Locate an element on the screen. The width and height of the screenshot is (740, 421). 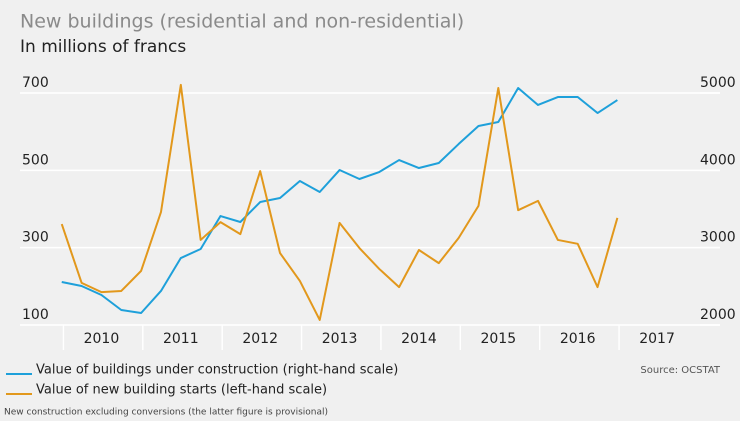
x-tick-label: 2010 is located at coordinates (102, 339).